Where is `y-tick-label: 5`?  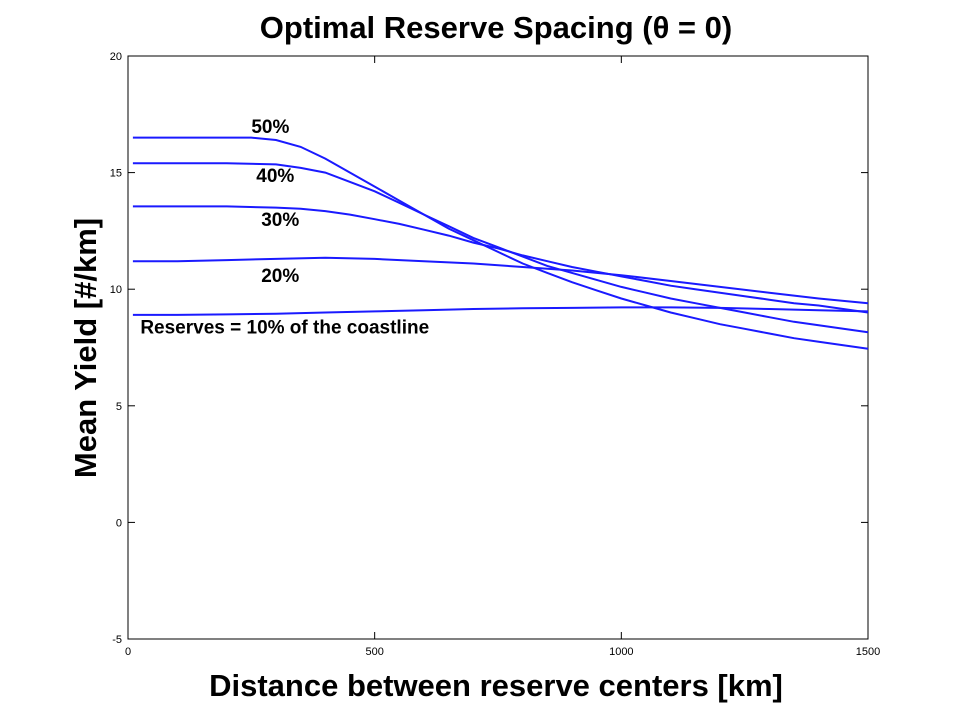 y-tick-label: 5 is located at coordinates (119, 407).